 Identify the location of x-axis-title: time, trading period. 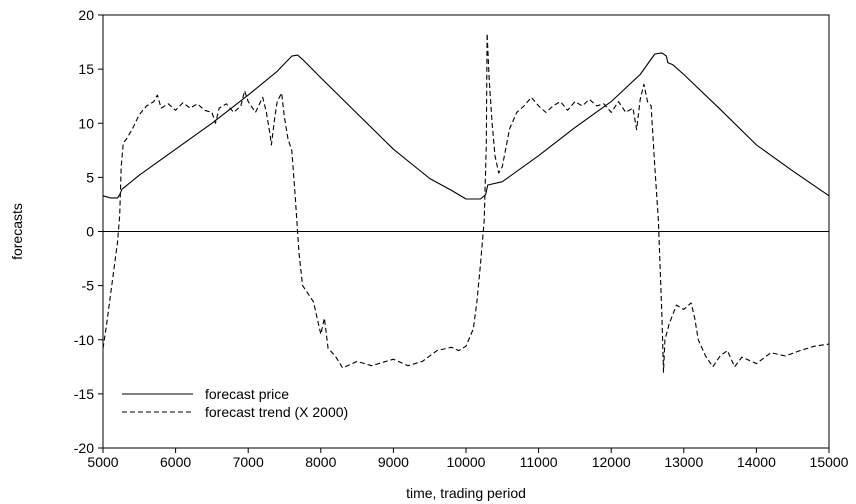
(466, 493).